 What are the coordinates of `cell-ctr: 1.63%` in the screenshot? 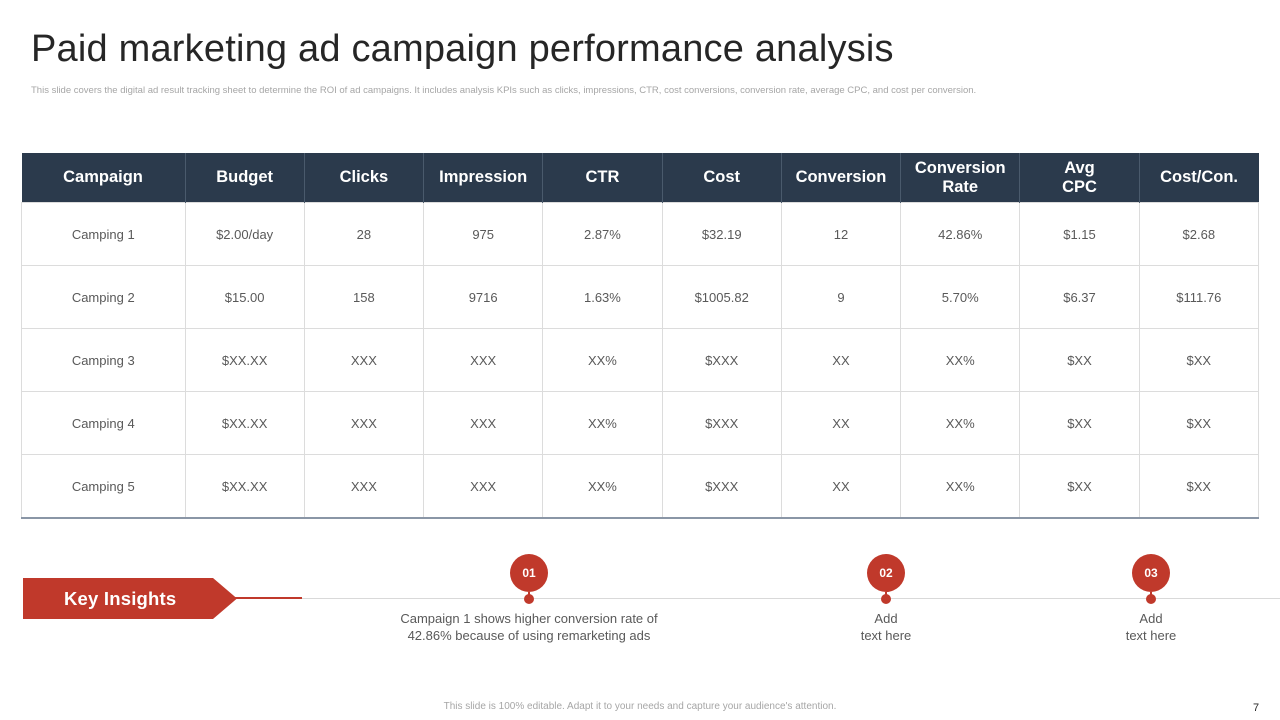 It's located at (602, 297).